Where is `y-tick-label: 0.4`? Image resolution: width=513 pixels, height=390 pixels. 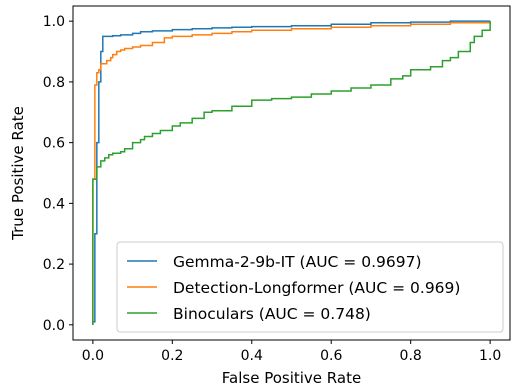
y-tick-label: 0.4 is located at coordinates (54, 204).